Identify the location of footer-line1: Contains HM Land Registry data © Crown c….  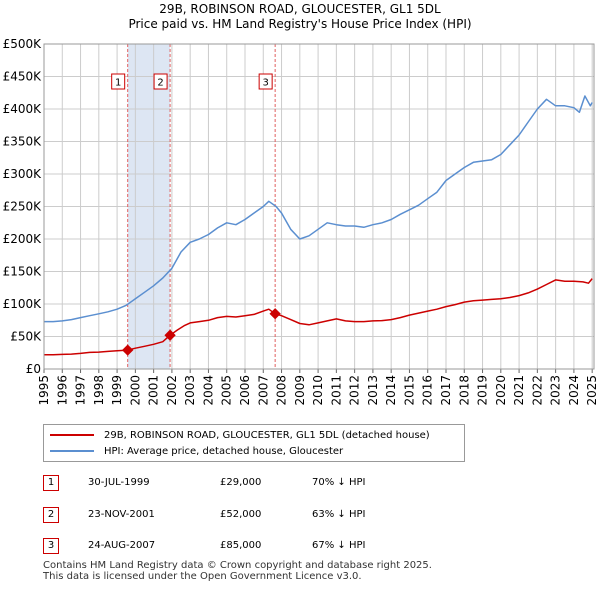
(237, 565).